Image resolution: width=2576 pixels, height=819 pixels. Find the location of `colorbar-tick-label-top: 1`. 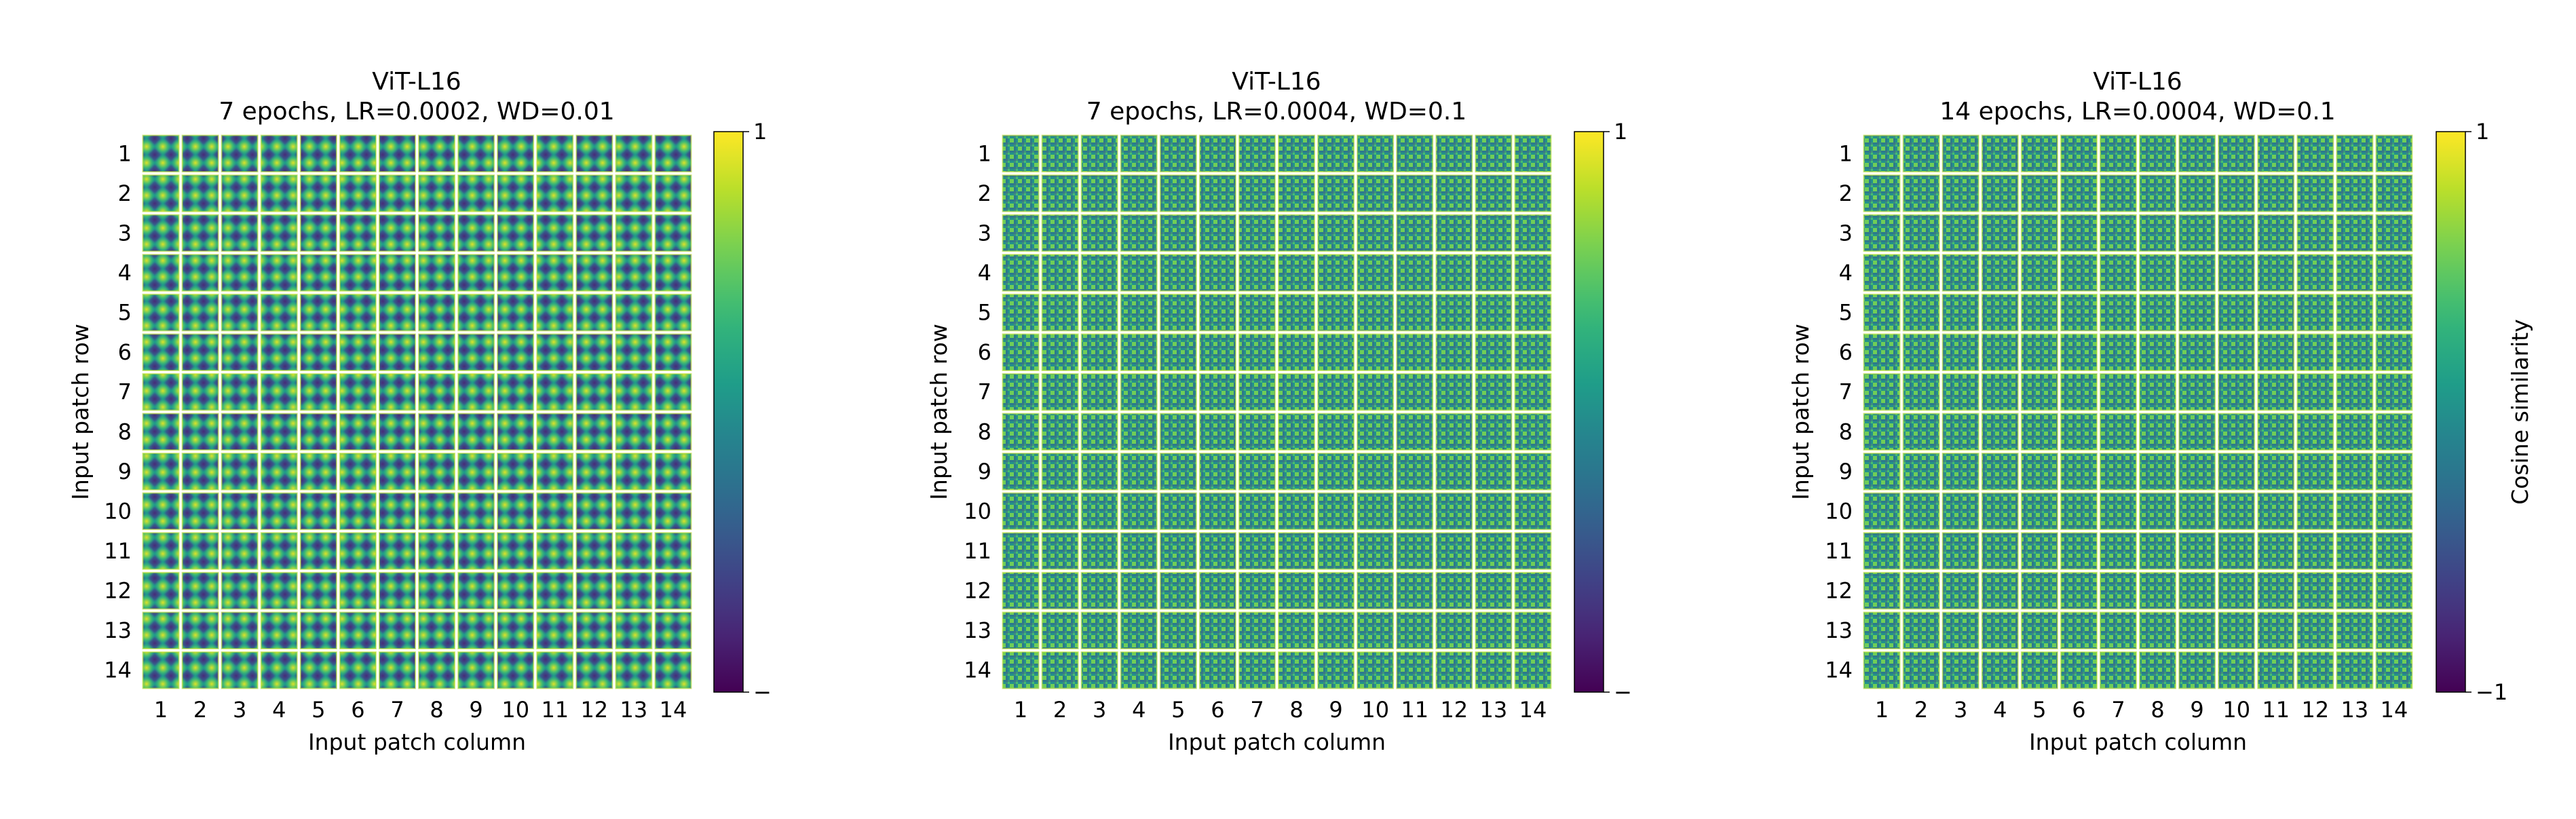

colorbar-tick-label-top: 1 is located at coordinates (2482, 132).